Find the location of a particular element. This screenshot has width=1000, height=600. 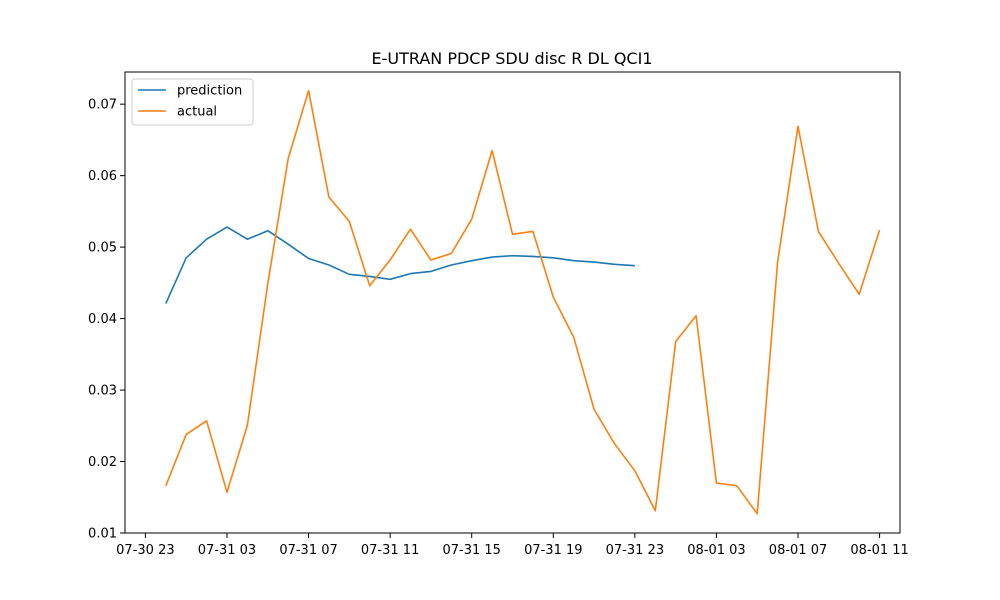

x-tick-label: 08-01 03 is located at coordinates (716, 550).